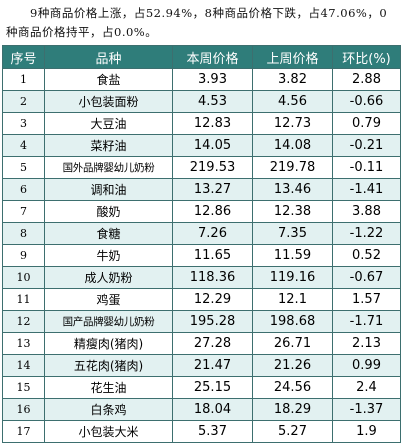 The image size is (402, 443). Describe the element at coordinates (292, 343) in the screenshot. I see `row-last-week-price: 26.71` at that location.